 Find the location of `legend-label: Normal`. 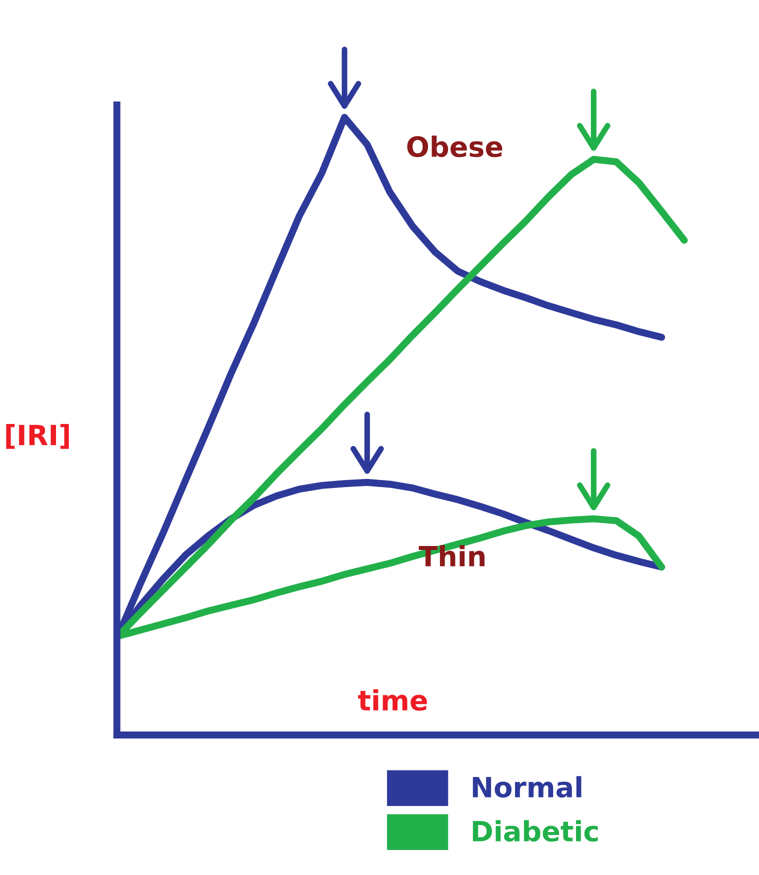

legend-label: Normal is located at coordinates (527, 787).